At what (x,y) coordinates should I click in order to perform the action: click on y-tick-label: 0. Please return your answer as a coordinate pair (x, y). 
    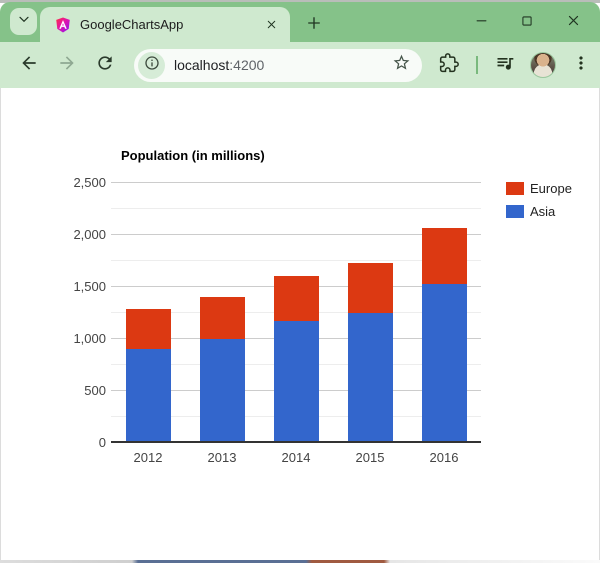
    Looking at the image, I should click on (102, 442).